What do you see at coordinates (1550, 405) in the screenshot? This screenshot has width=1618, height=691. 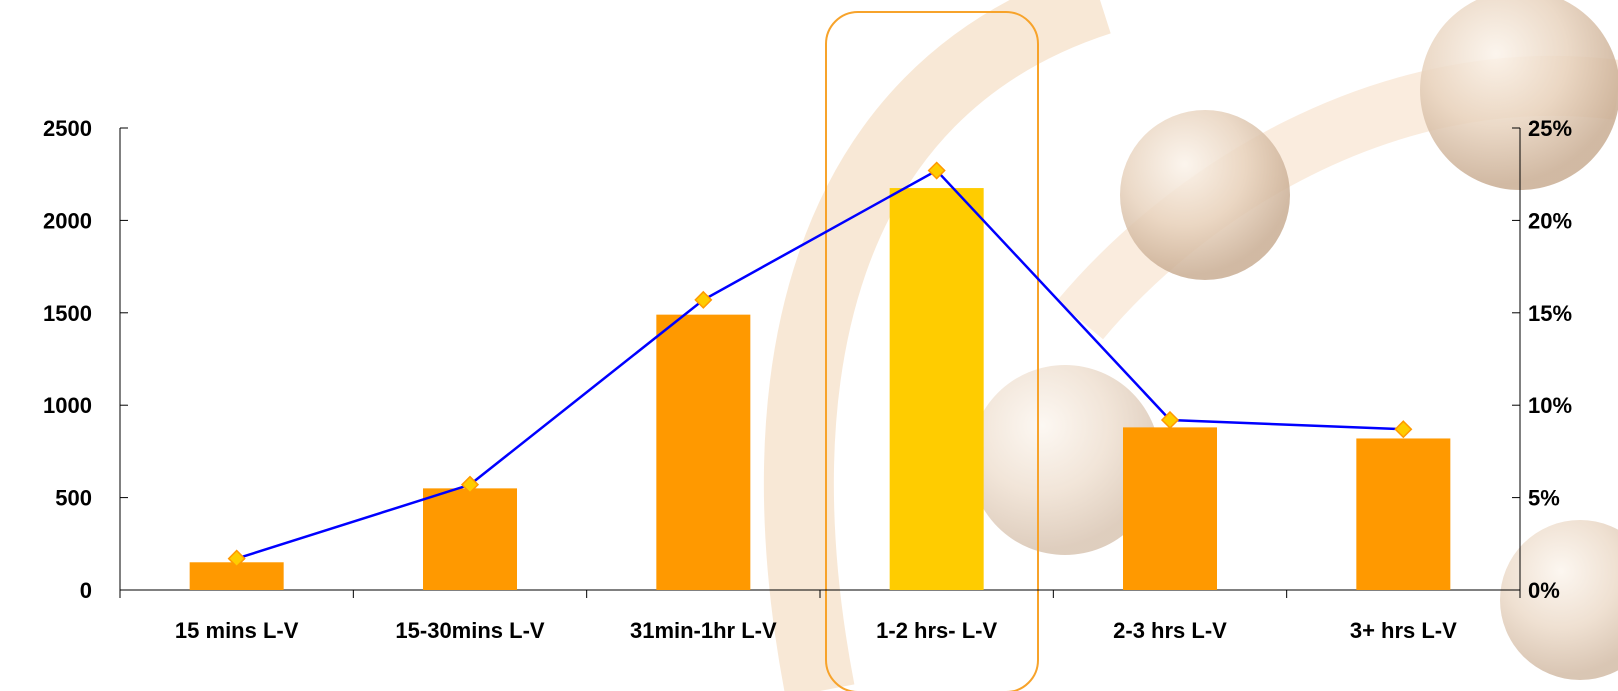 I see `right-tick-label: 10%` at bounding box center [1550, 405].